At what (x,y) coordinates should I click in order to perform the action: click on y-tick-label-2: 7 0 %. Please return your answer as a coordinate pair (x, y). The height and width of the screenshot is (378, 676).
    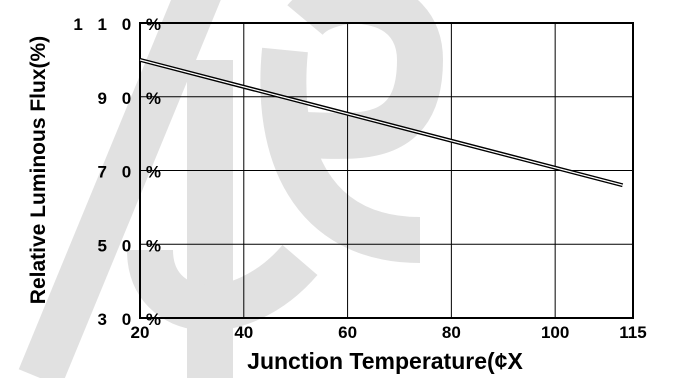
    Looking at the image, I should click on (132, 172).